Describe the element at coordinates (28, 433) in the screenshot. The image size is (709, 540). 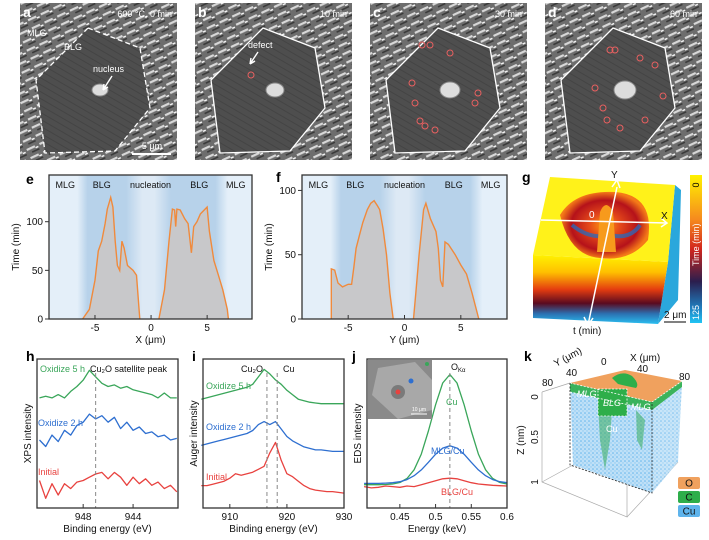
I see `y-axis-title: XPS intensity` at that location.